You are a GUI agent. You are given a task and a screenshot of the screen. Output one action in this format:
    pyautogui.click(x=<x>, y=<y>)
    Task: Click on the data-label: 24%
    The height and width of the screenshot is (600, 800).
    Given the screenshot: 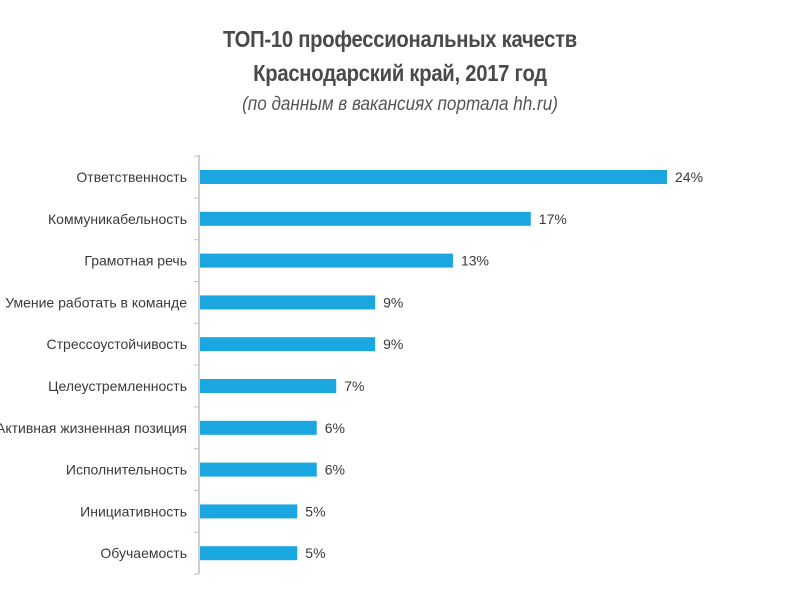 What is the action you would take?
    pyautogui.click(x=689, y=177)
    